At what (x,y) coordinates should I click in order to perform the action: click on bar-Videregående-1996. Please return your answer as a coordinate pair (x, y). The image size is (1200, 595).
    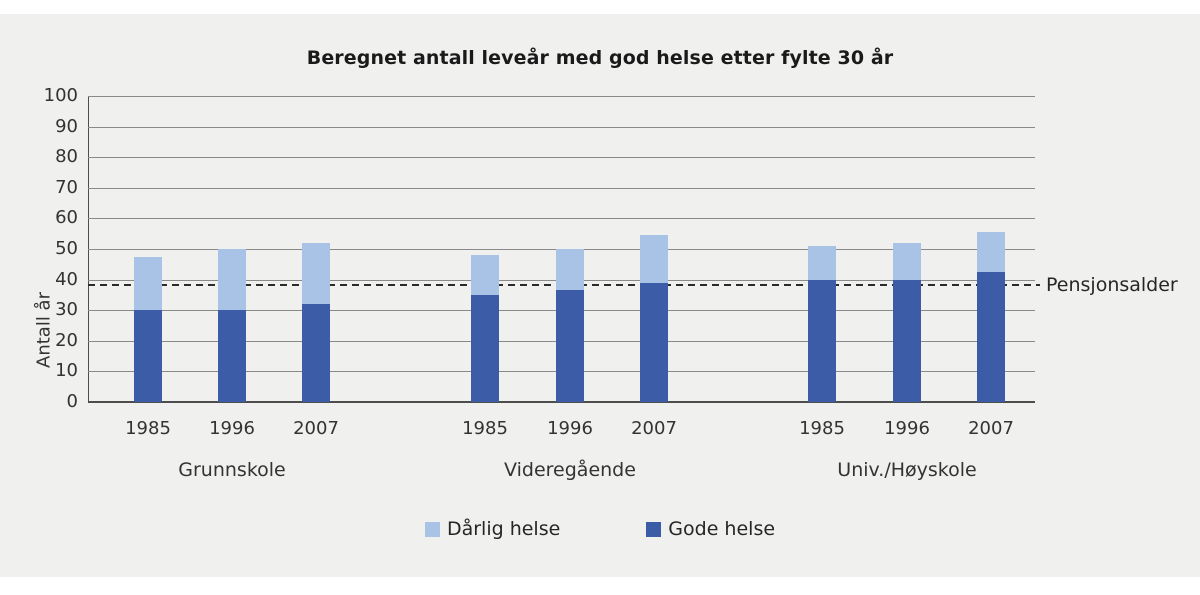
    Looking at the image, I should click on (570, 325).